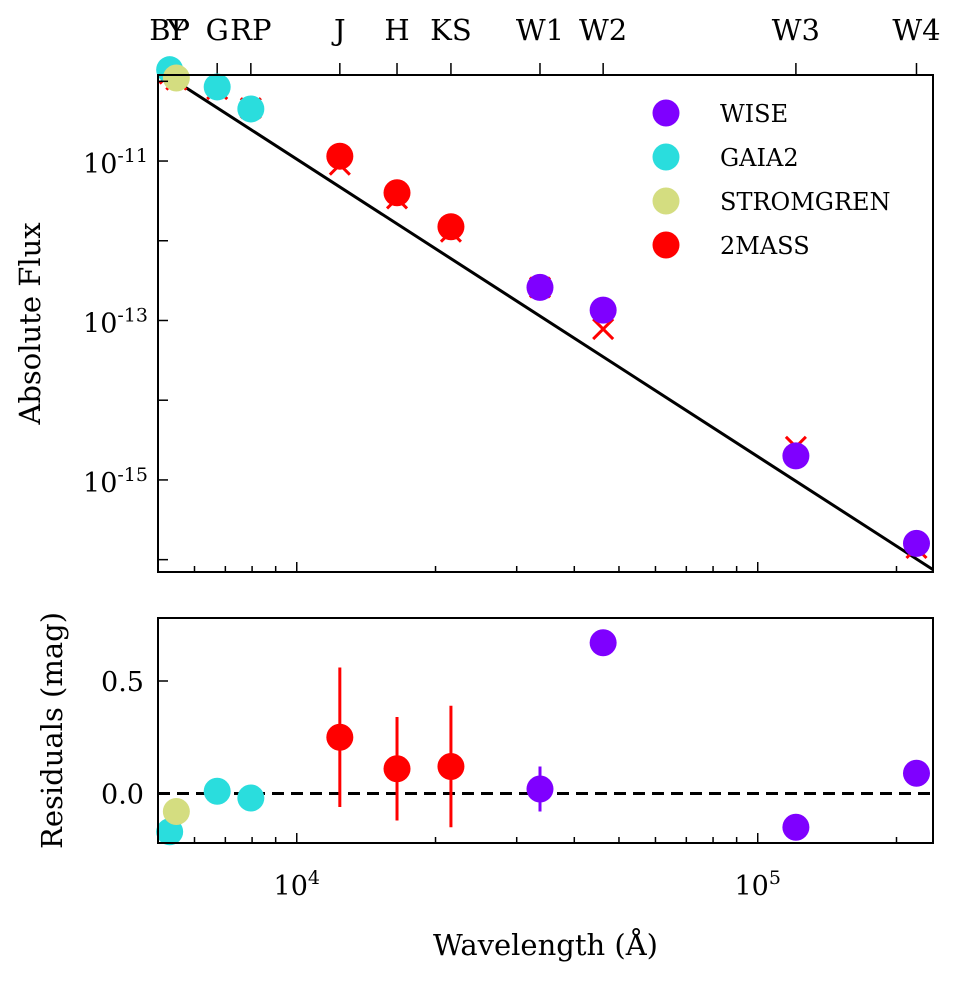 This screenshot has width=953, height=982. What do you see at coordinates (115, 321) in the screenshot?
I see `y-tick-label: 10-13` at bounding box center [115, 321].